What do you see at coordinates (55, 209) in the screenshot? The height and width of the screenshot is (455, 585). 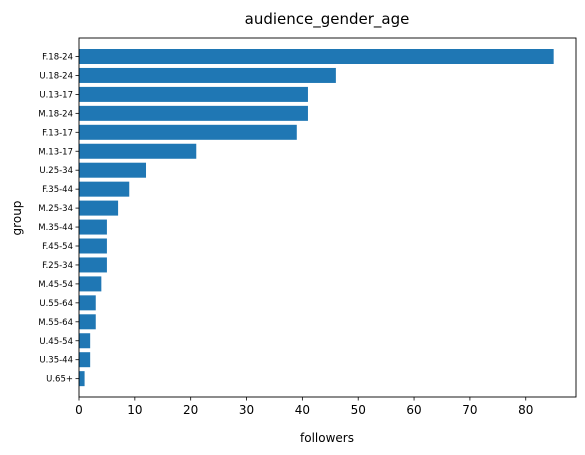 I see `y-tick-label: M.25-34` at bounding box center [55, 209].